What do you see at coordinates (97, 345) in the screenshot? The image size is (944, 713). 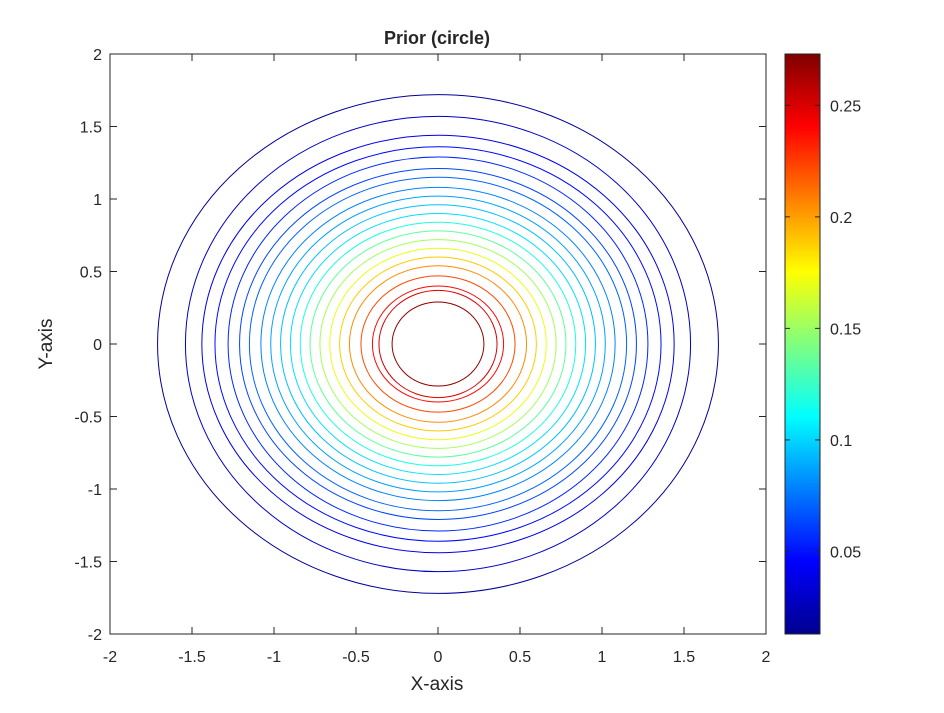 I see `y-tick-label: 0` at bounding box center [97, 345].